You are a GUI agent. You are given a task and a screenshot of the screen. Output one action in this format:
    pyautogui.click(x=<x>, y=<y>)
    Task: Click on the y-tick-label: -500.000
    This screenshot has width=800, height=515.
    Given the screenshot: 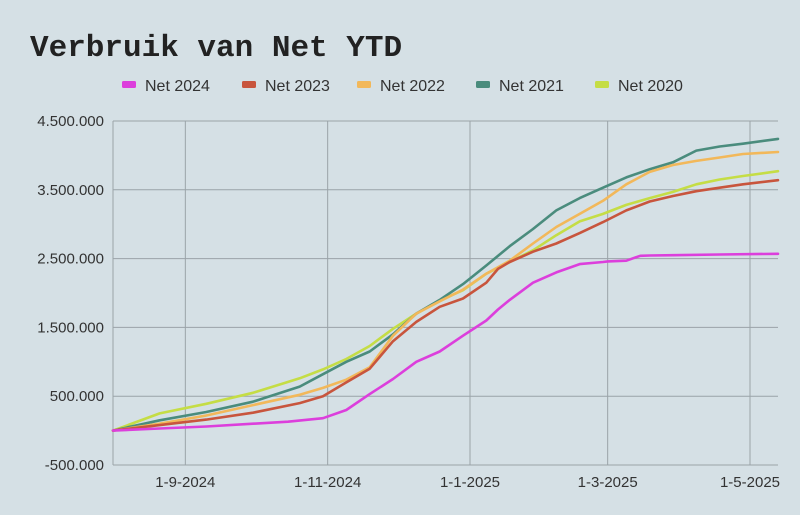 What is the action you would take?
    pyautogui.click(x=74, y=465)
    